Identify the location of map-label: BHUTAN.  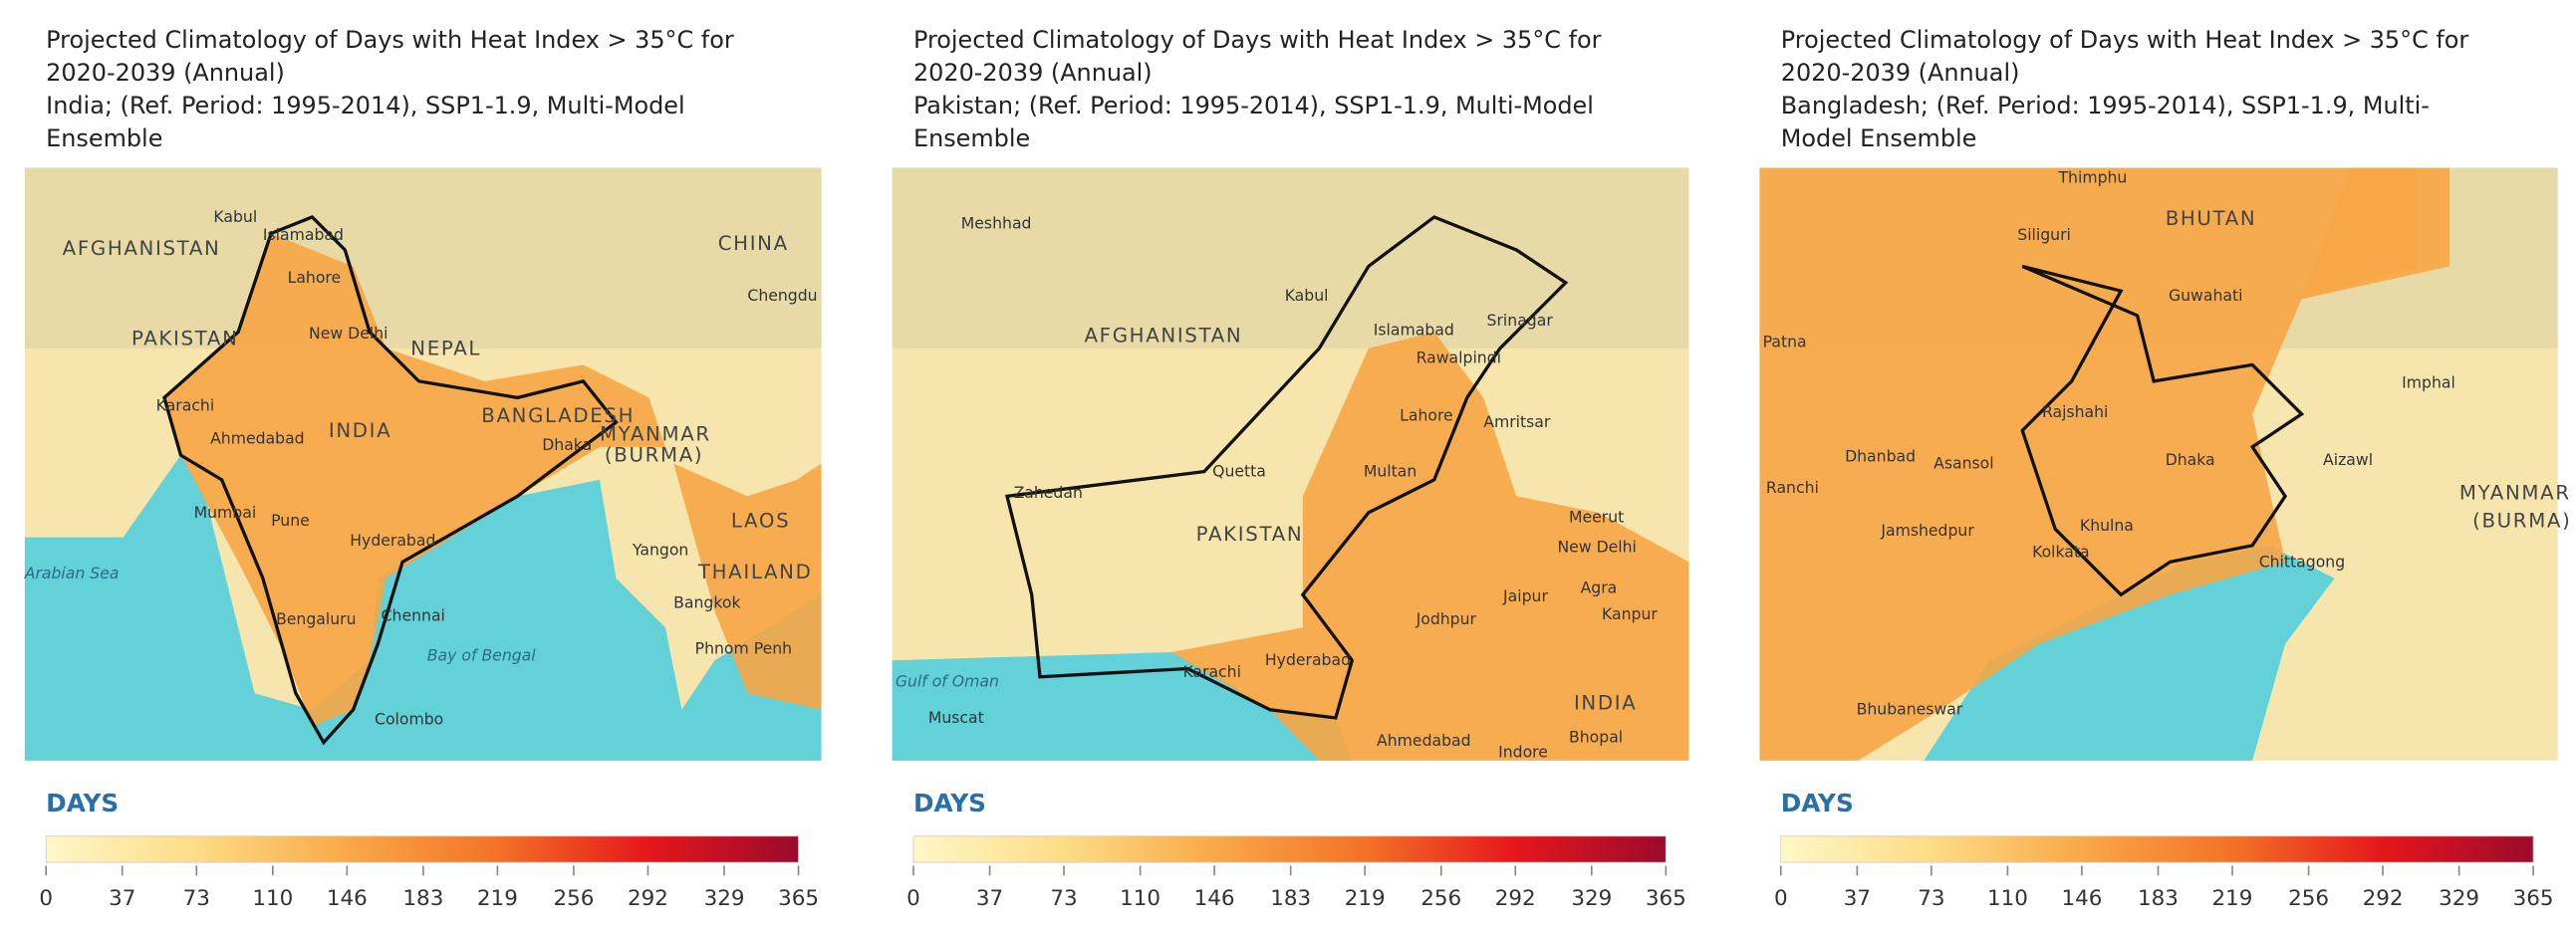
(2211, 219).